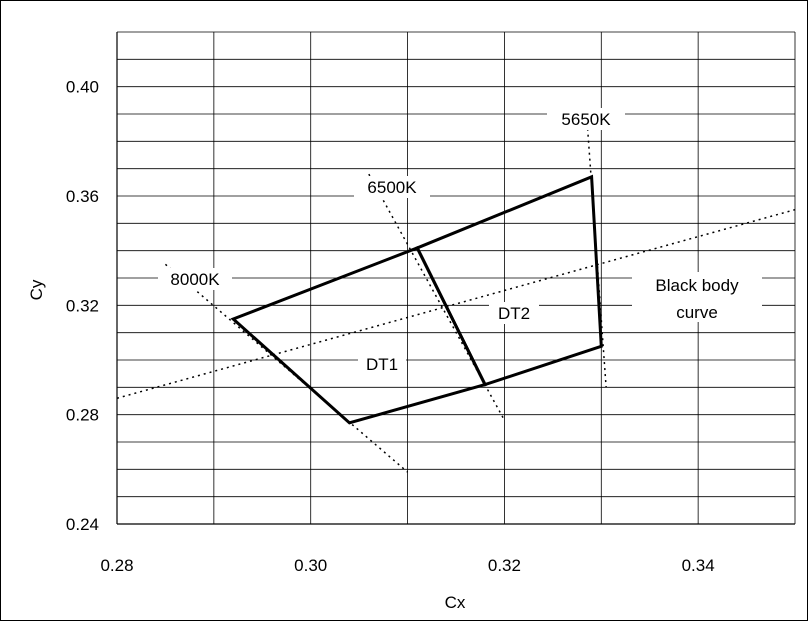  Describe the element at coordinates (82, 305) in the screenshot. I see `y-tick-label: 0.32` at that location.